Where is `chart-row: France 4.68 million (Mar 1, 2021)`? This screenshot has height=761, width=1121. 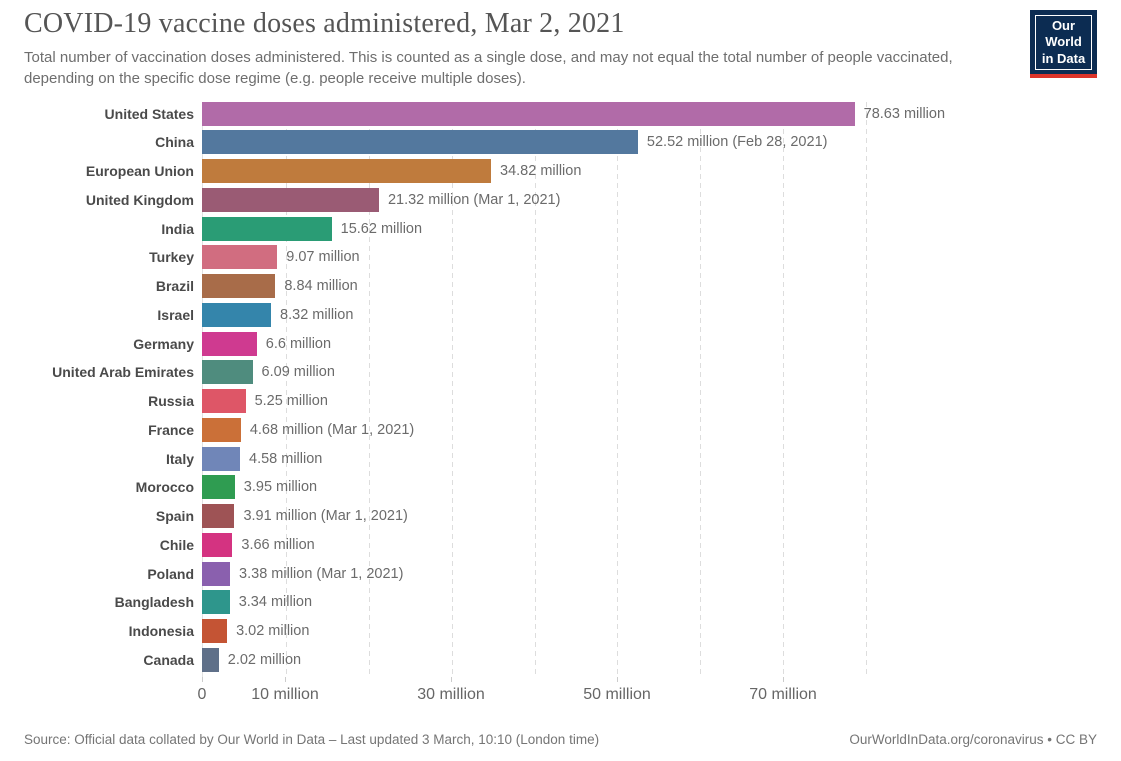 chart-row: France 4.68 million (Mar 1, 2021) is located at coordinates (560, 429).